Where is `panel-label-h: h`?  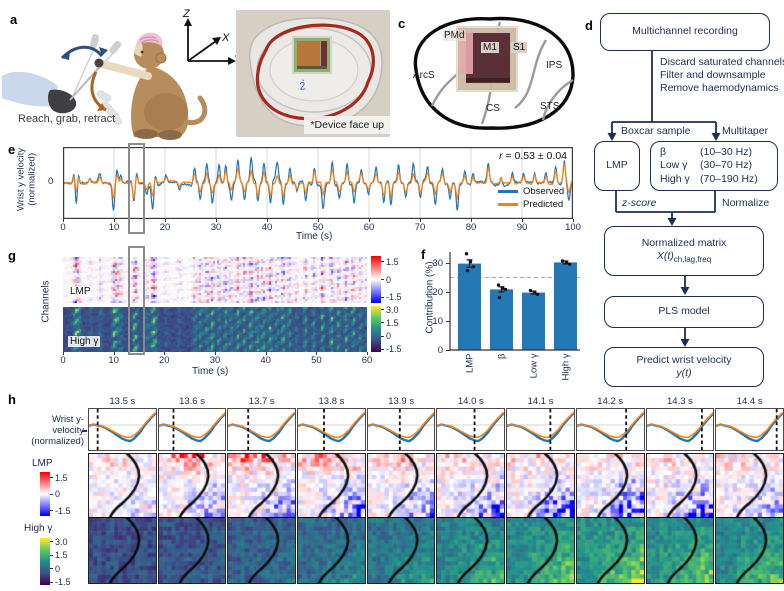
panel-label-h: h is located at coordinates (12, 399).